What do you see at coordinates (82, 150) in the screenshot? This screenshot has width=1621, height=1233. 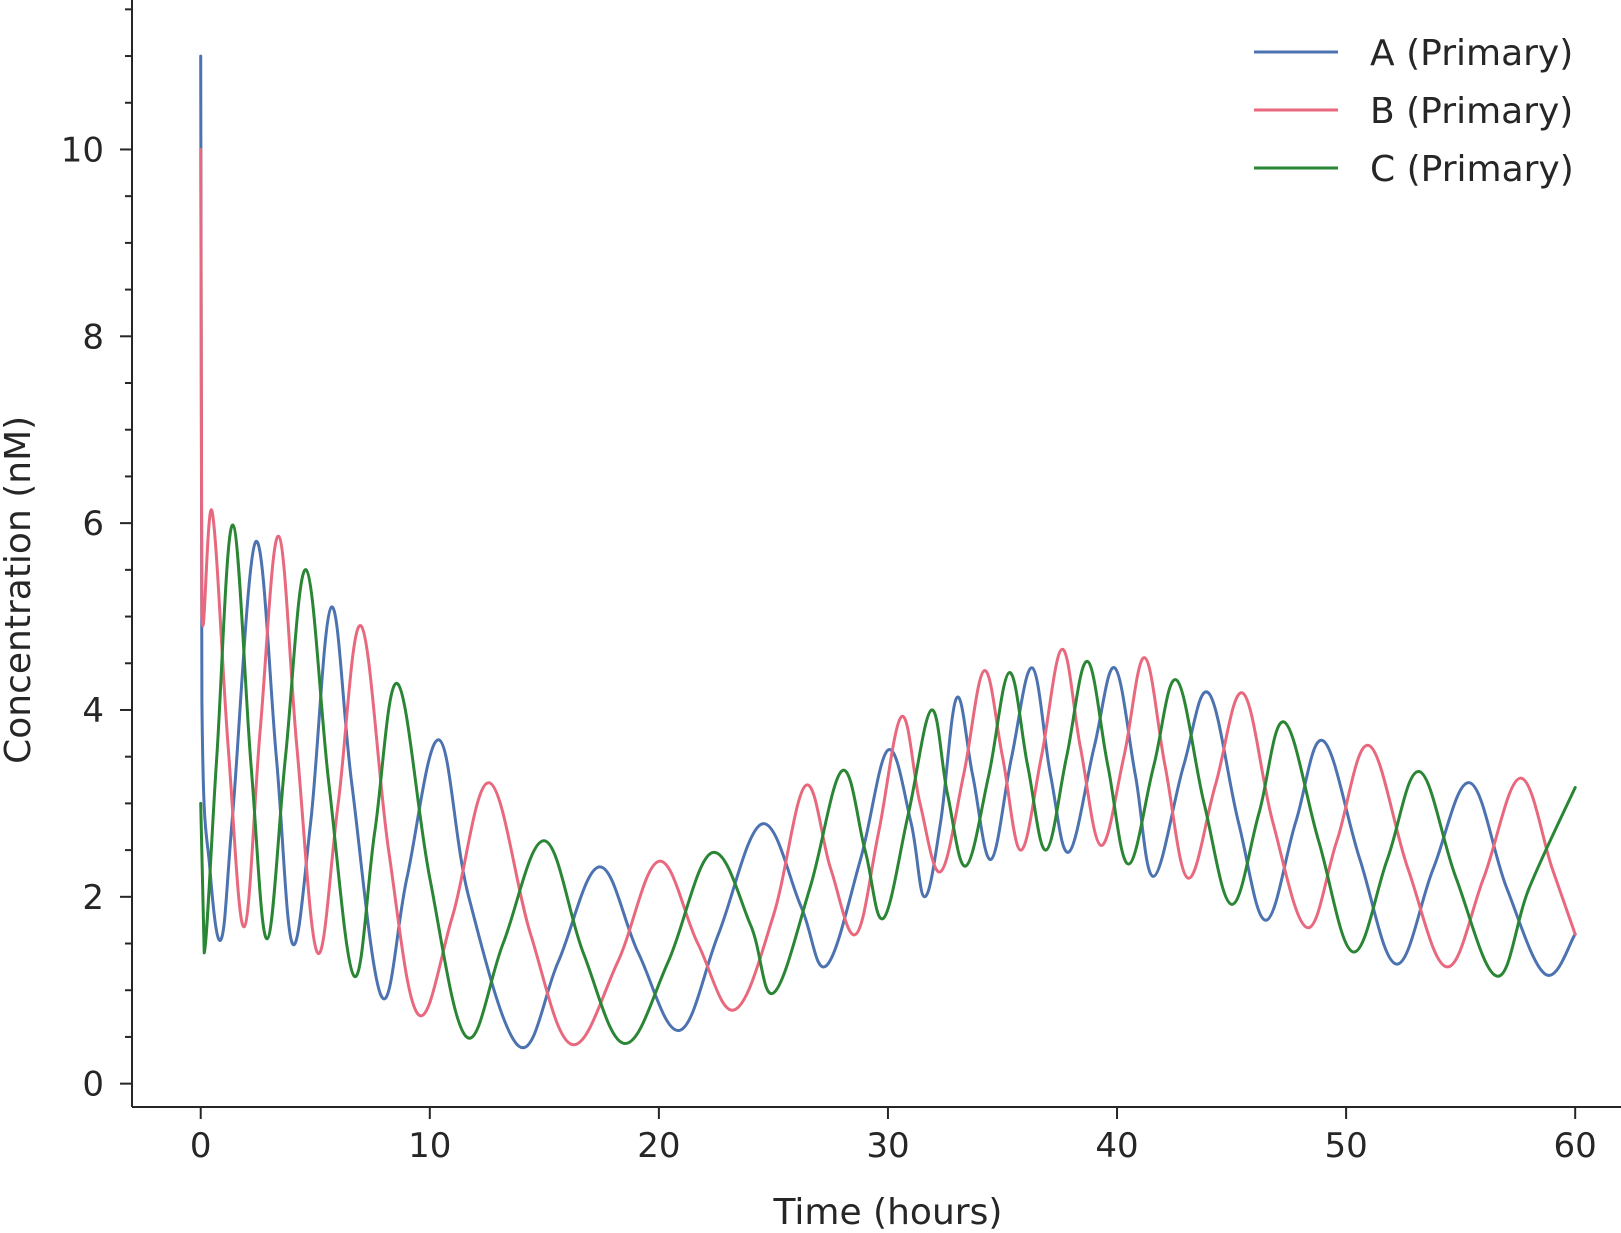 I see `y-tick-label: 10` at bounding box center [82, 150].